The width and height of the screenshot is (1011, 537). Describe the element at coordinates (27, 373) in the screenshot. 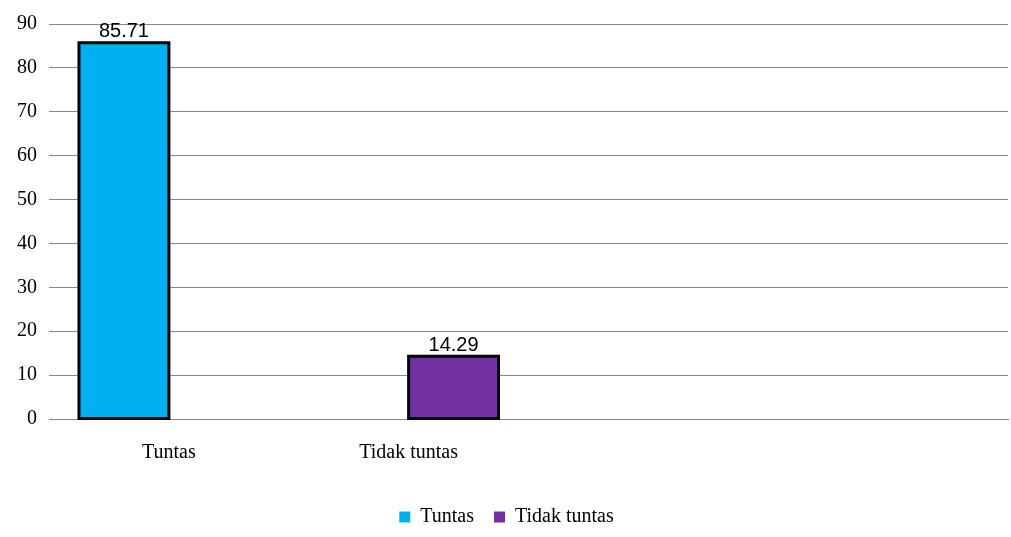

I see `y-tick-label: 10` at that location.